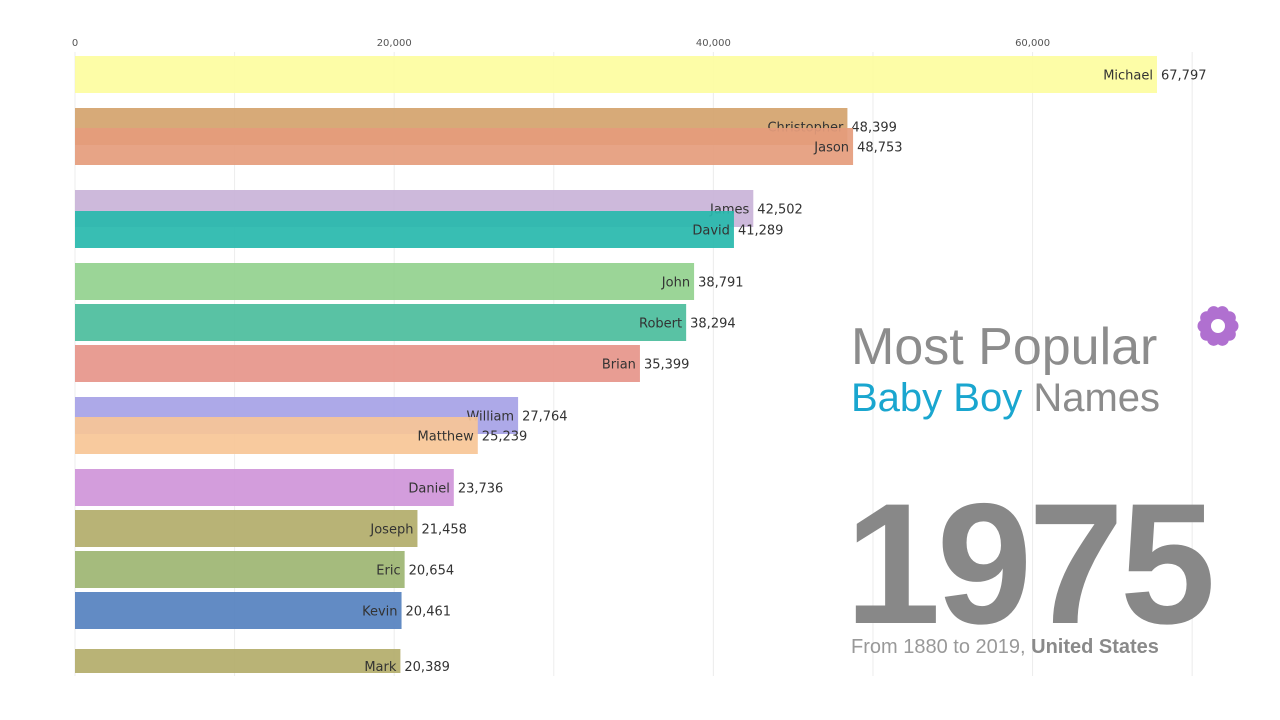 The width and height of the screenshot is (1280, 720). Describe the element at coordinates (379, 612) in the screenshot. I see `bar-name-label: Kevin` at that location.